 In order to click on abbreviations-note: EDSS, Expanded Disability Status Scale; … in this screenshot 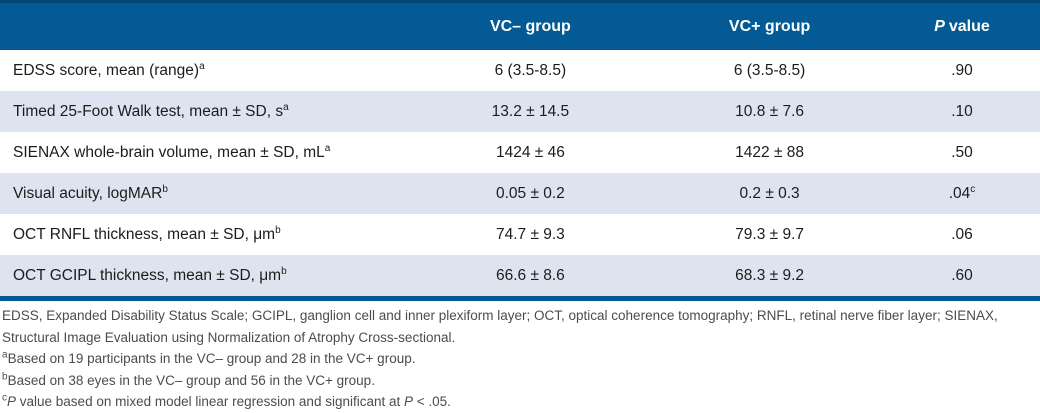, I will do `click(500, 326)`.